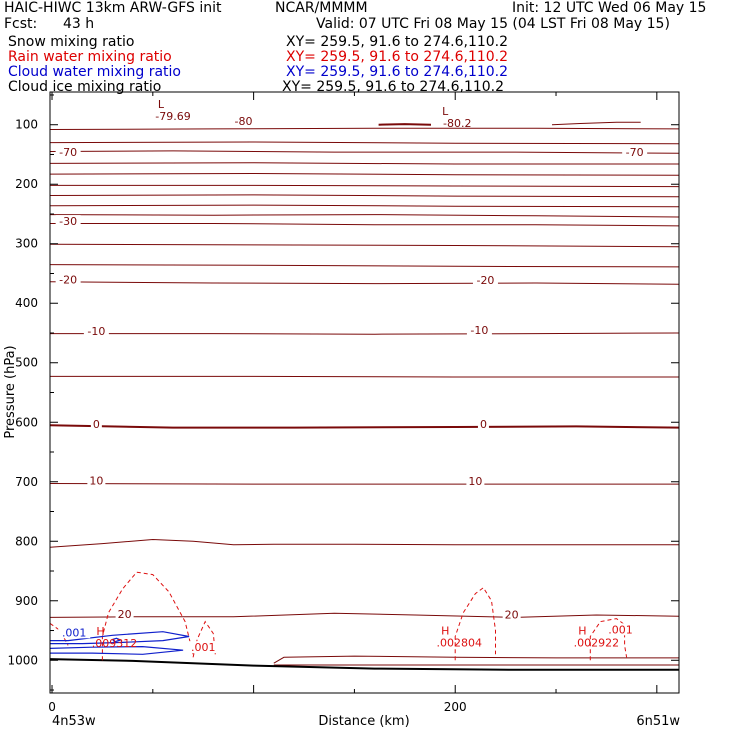 This screenshot has height=740, width=740. Describe the element at coordinates (26, 482) in the screenshot. I see `y-tick-label: 700` at that location.